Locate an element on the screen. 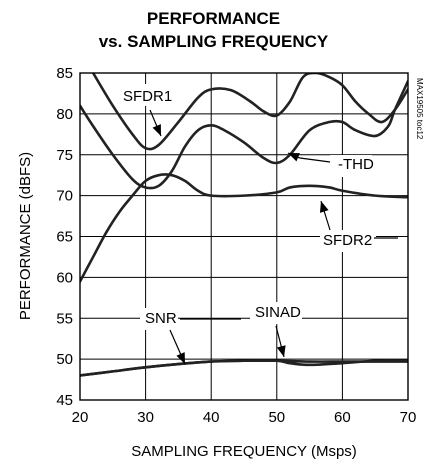 The height and width of the screenshot is (464, 427). annotation-label-thd: -THD is located at coordinates (356, 164).